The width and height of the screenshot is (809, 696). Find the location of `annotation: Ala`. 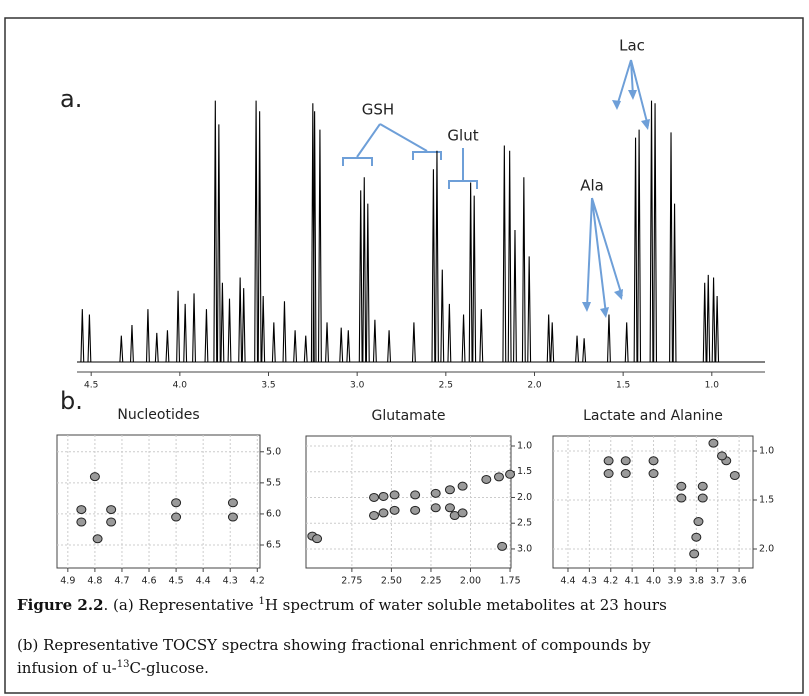

annotation: Ala is located at coordinates (592, 186).